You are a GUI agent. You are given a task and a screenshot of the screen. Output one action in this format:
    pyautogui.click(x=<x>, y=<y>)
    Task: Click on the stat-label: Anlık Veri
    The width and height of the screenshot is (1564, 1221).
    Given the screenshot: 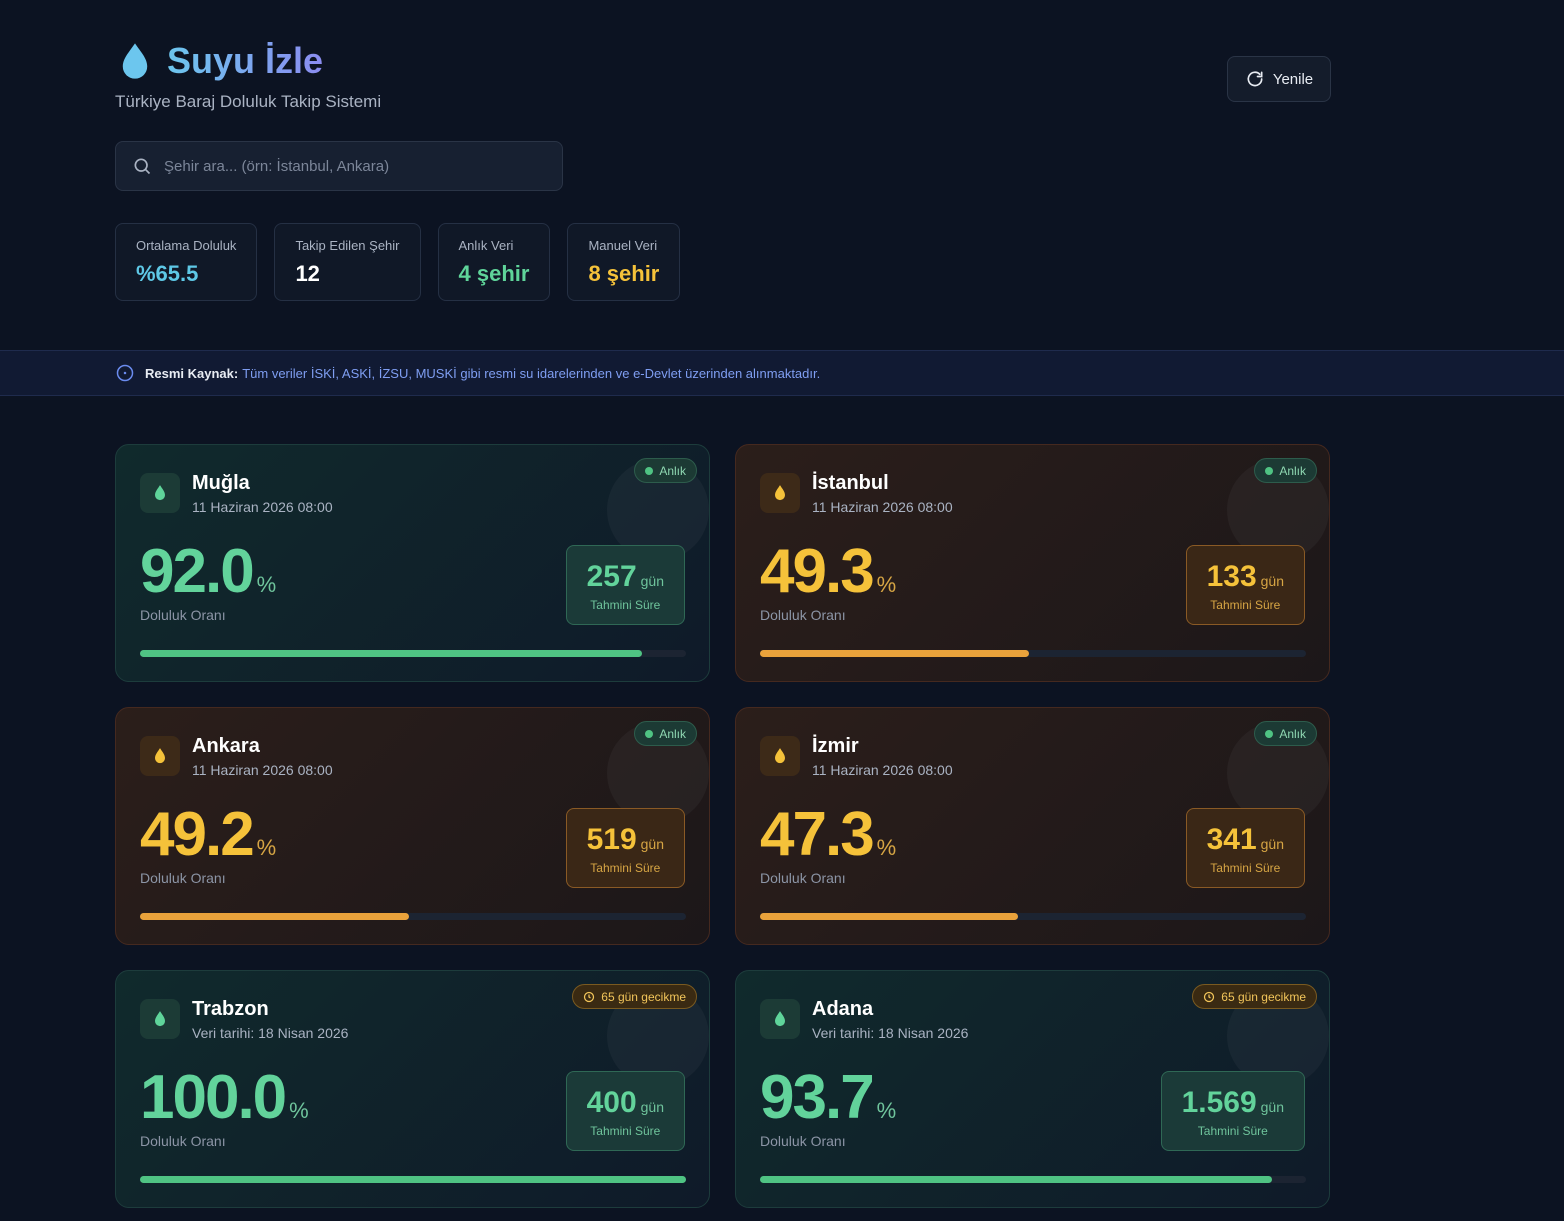 What is the action you would take?
    pyautogui.click(x=486, y=245)
    